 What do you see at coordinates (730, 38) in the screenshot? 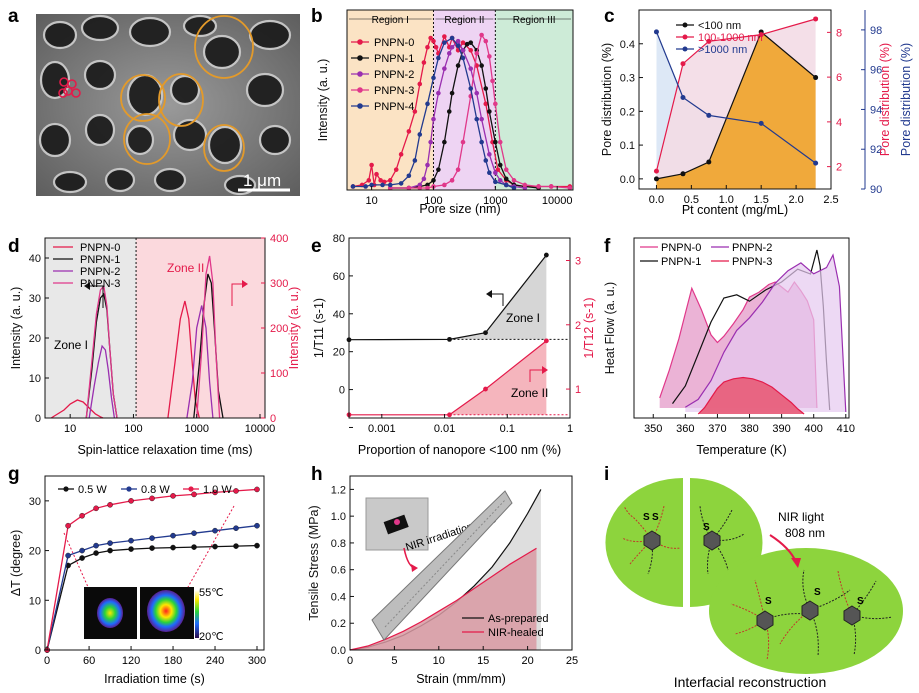
I see `legend-label: 100-1000 nm` at bounding box center [730, 38].